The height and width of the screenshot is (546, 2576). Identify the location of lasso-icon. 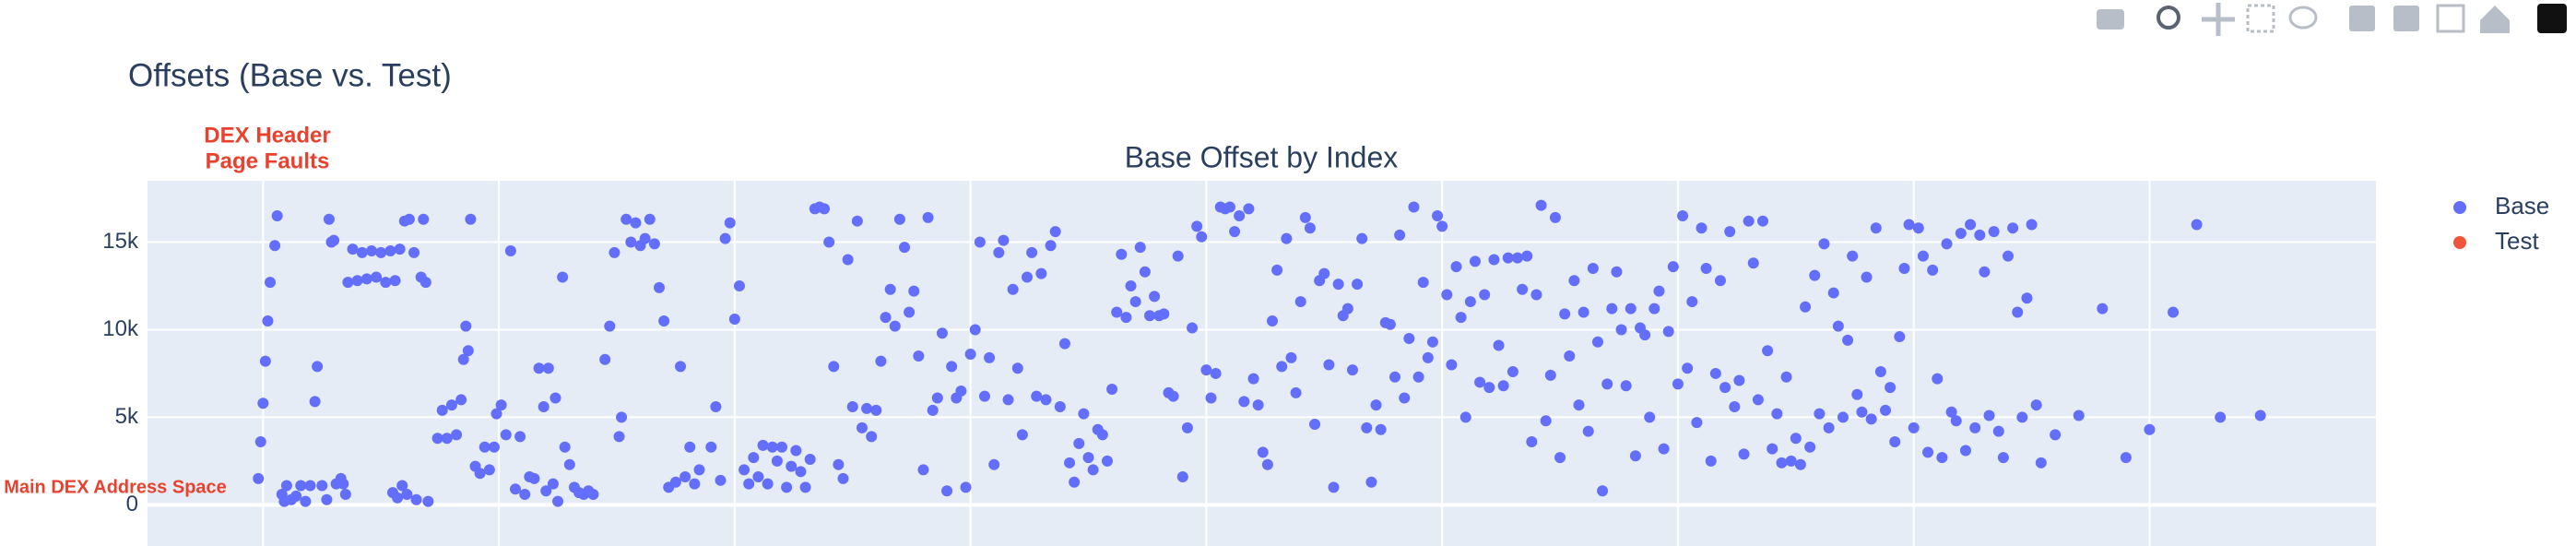
(2303, 18).